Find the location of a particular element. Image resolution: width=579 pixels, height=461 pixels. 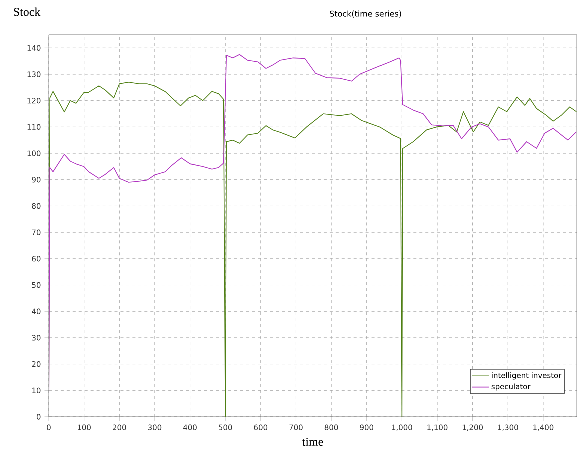

x-axis-title: time is located at coordinates (313, 442).